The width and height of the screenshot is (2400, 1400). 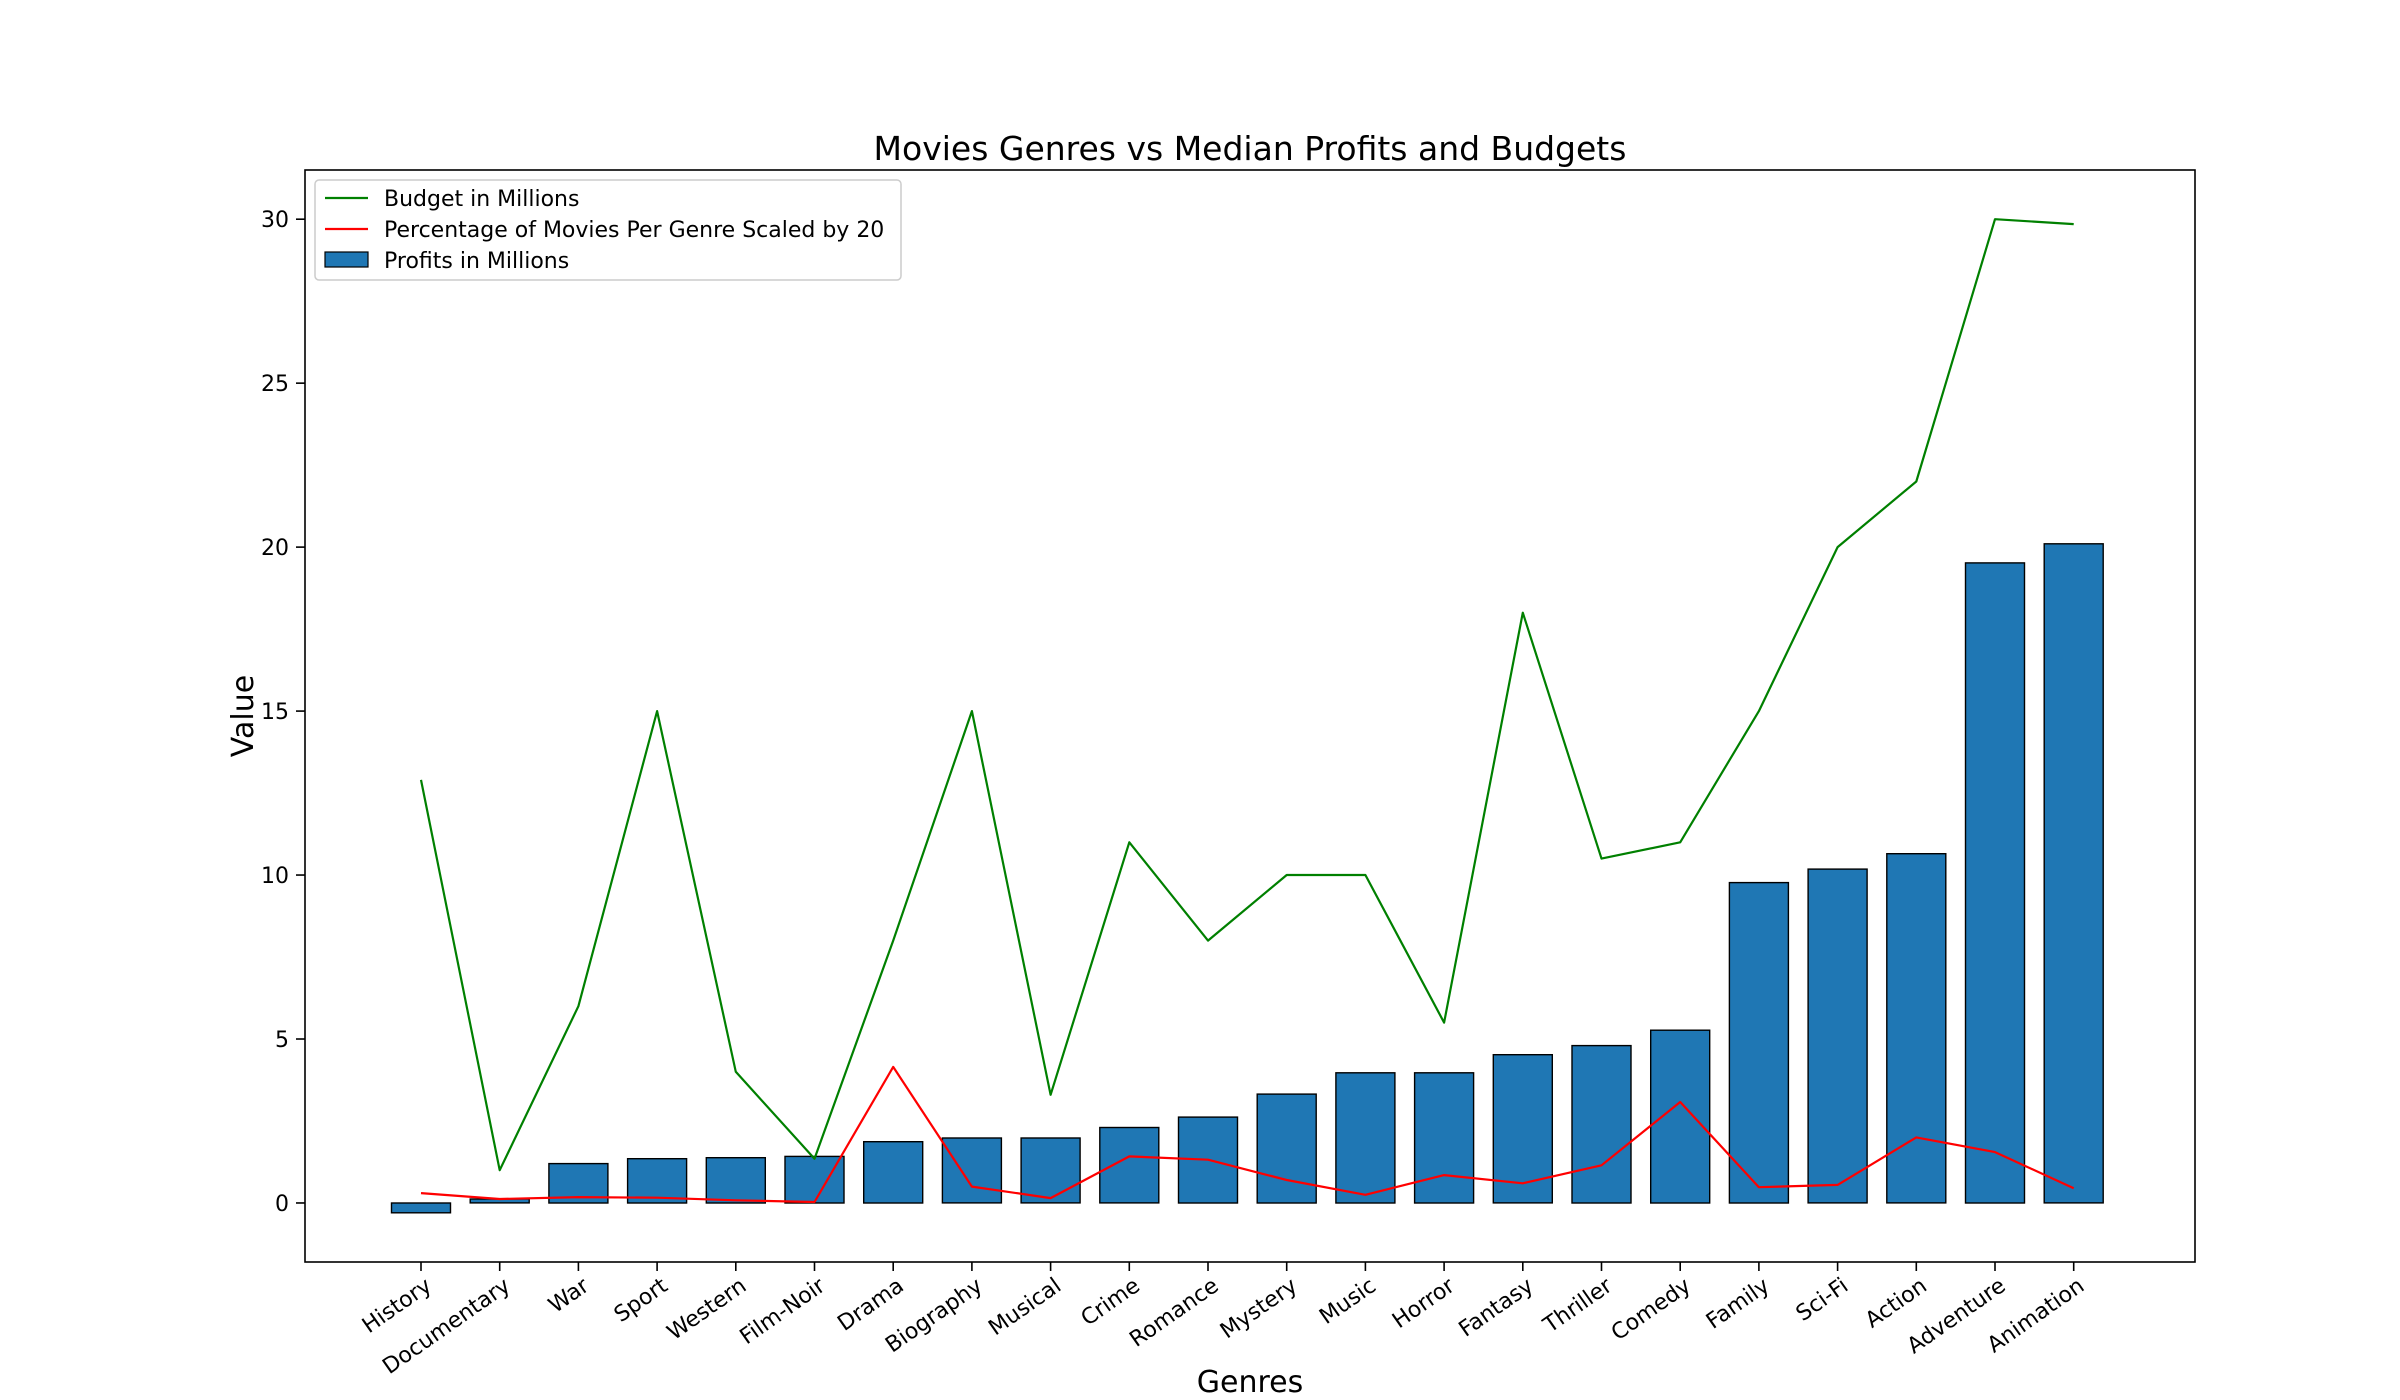 I want to click on bar-animation, so click(x=2073, y=873).